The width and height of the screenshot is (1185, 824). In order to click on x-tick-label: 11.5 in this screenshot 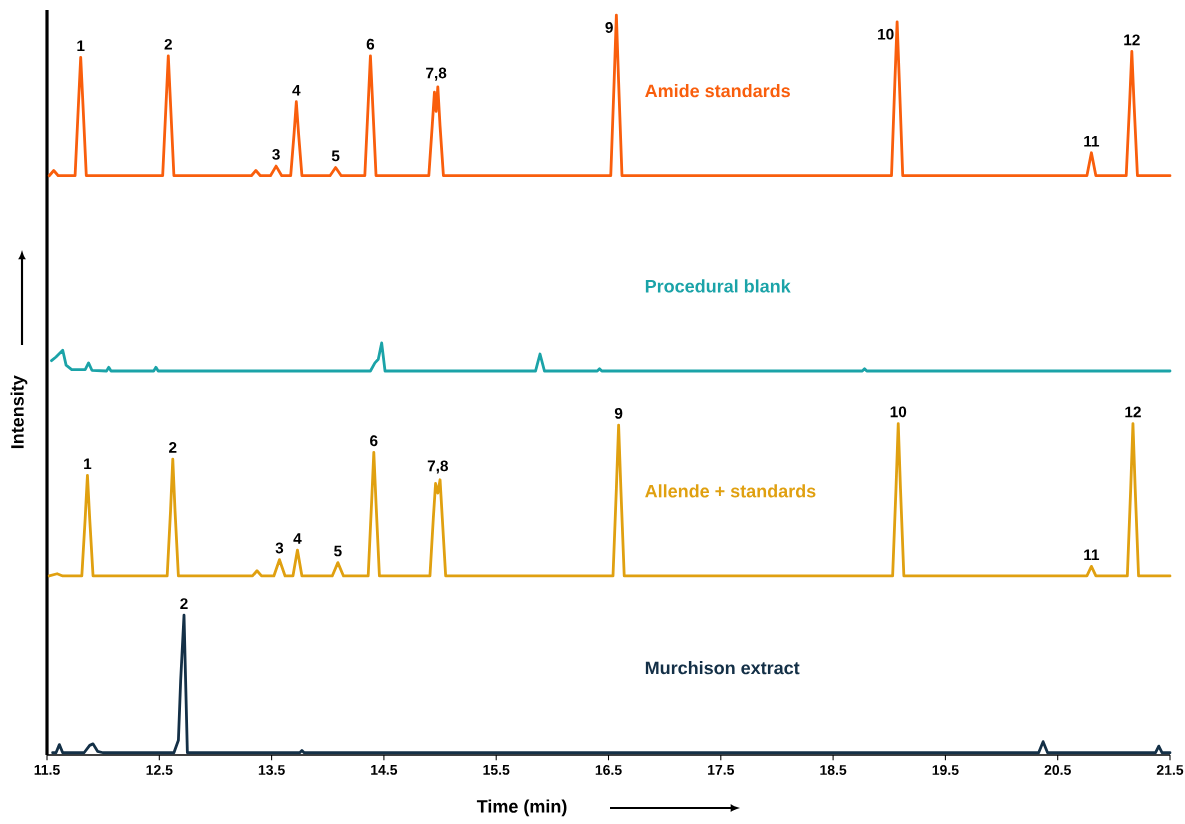, I will do `click(47, 770)`.